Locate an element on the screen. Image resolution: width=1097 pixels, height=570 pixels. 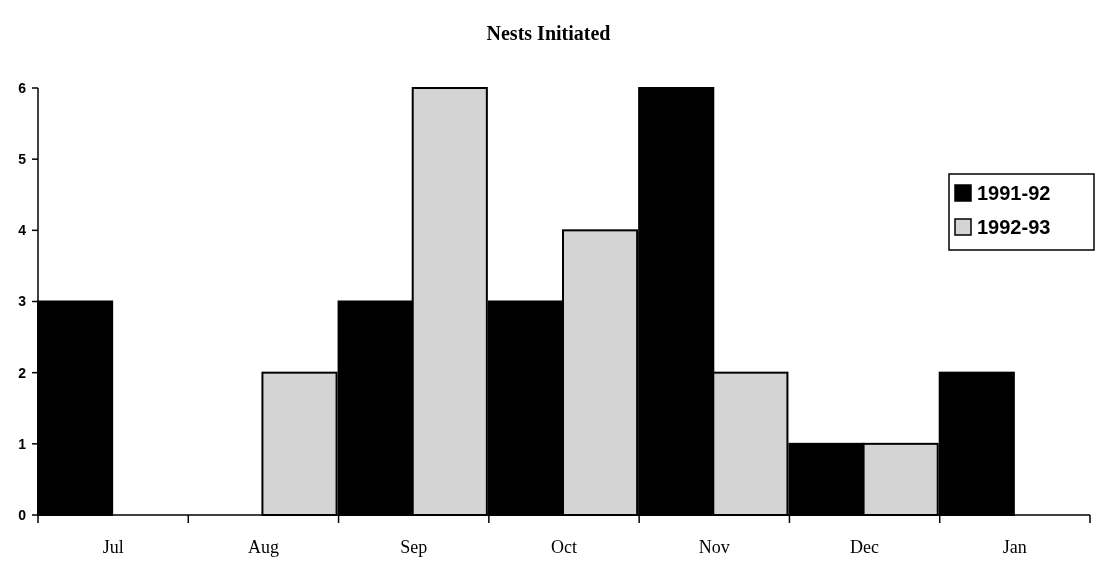
x-tick-label: Oct is located at coordinates (564, 547).